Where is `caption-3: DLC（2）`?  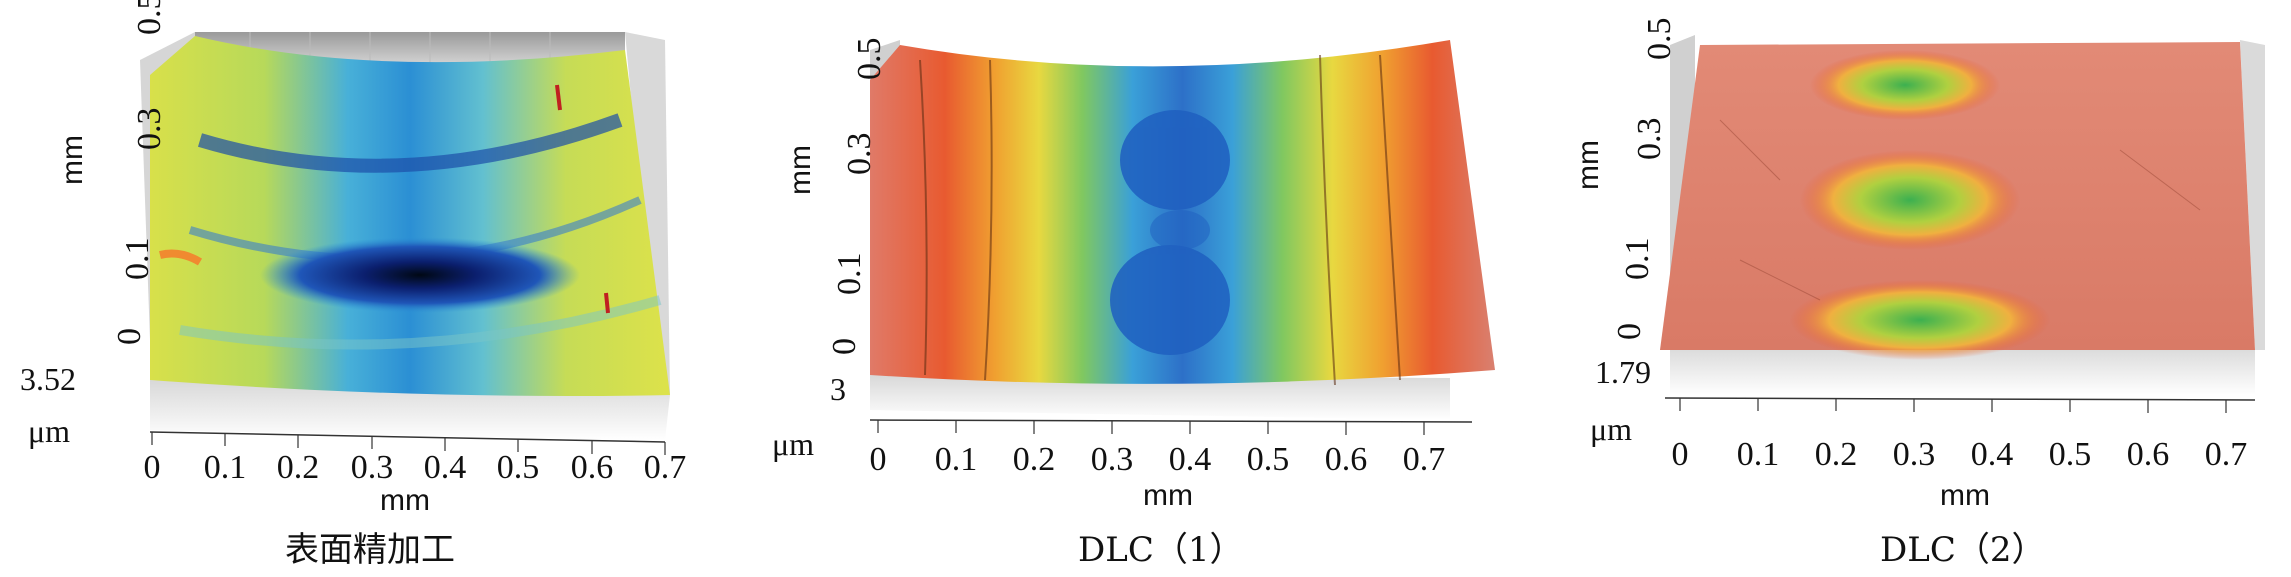 caption-3: DLC（2） is located at coordinates (1963, 550).